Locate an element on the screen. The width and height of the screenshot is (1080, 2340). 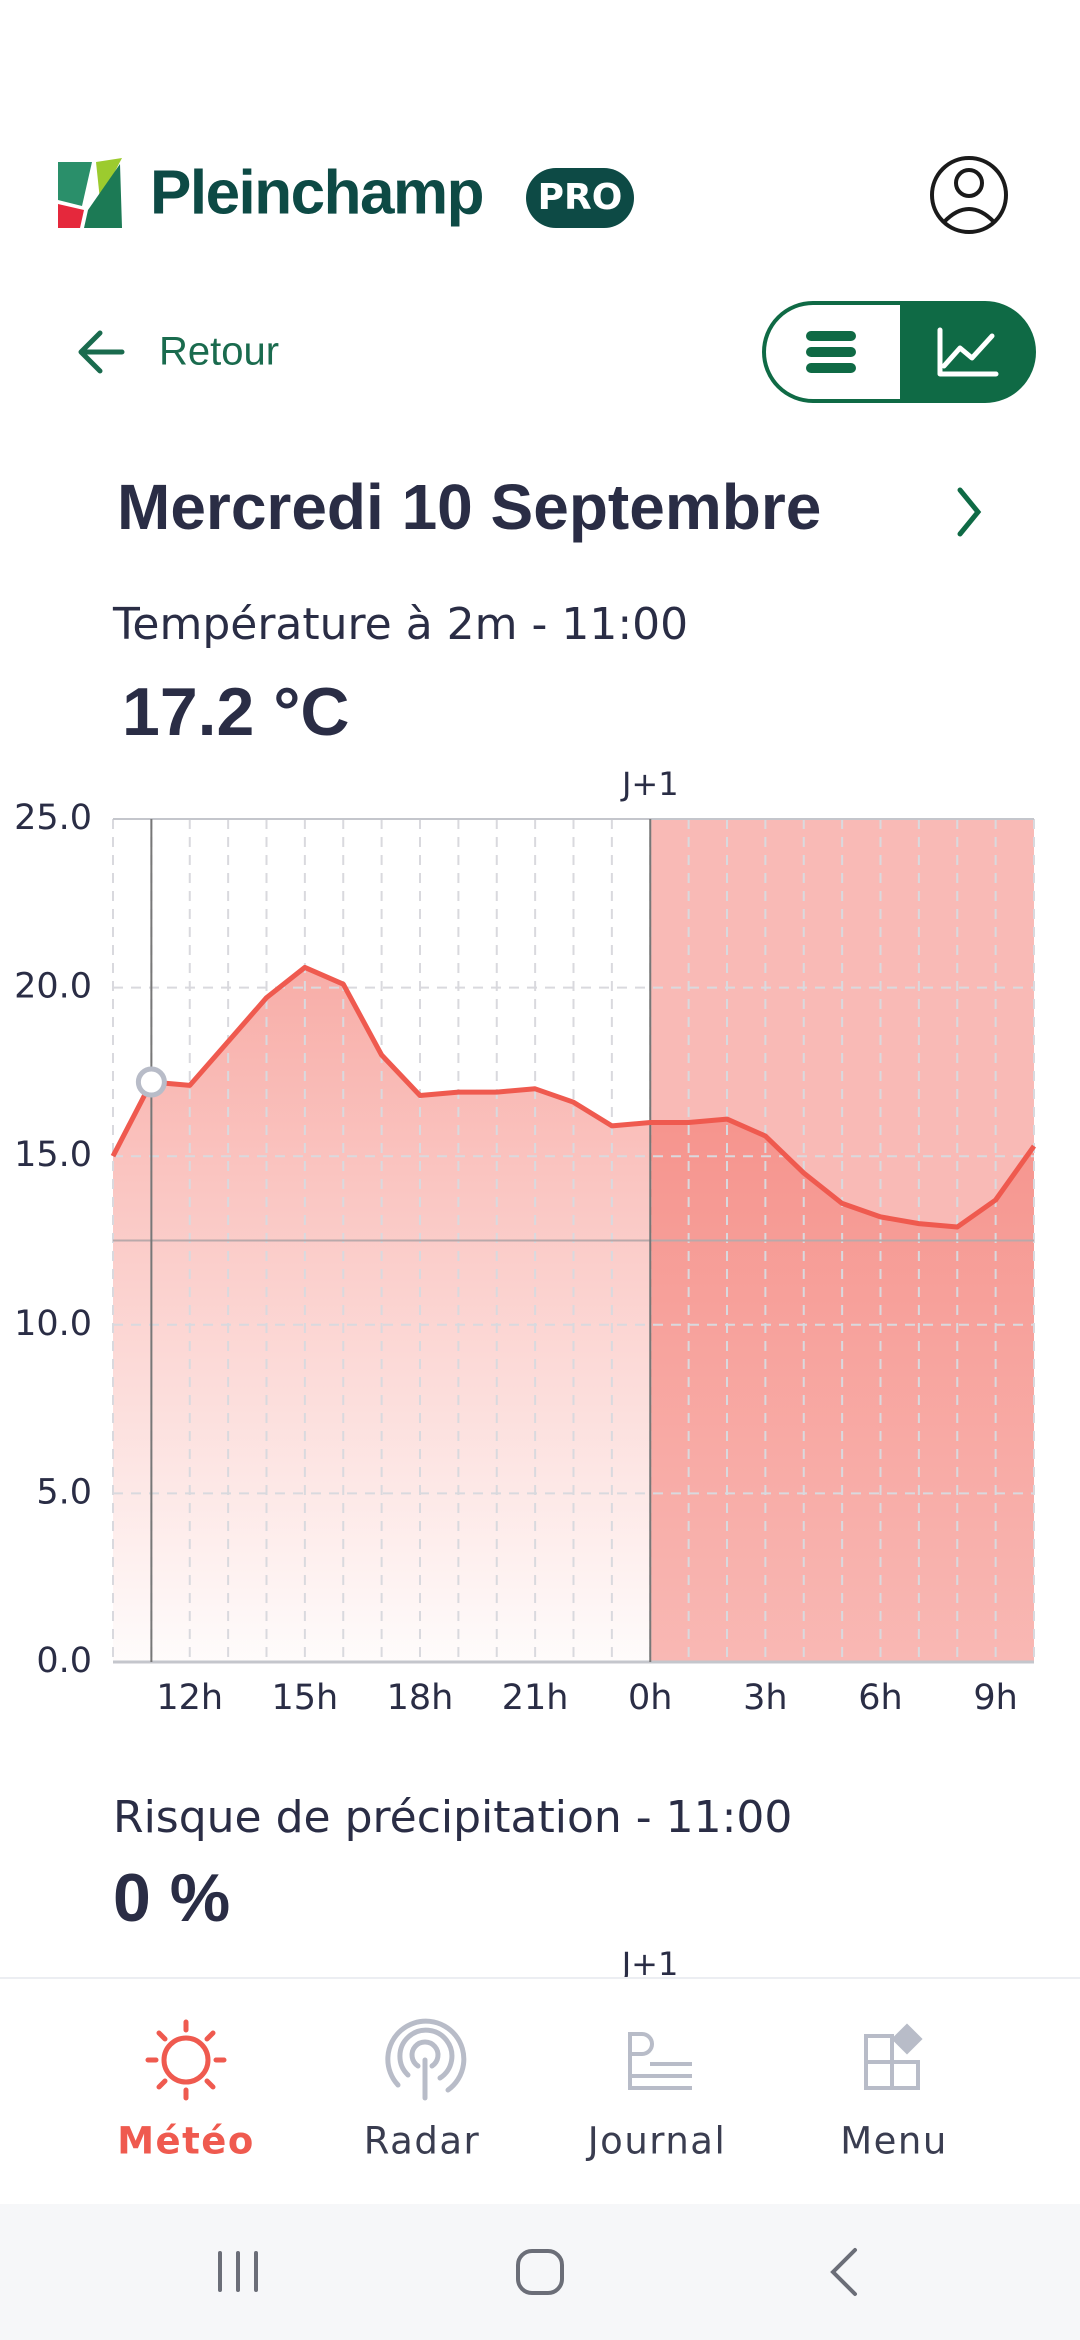
x-tick-label: 3h is located at coordinates (765, 1698).